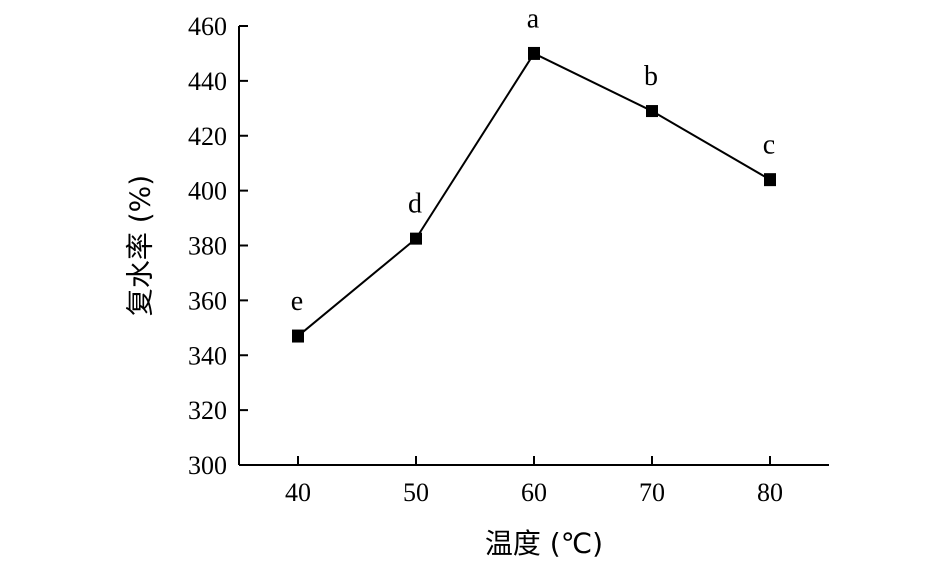 The image size is (945, 565). I want to click on x-tick-label: 50, so click(416, 492).